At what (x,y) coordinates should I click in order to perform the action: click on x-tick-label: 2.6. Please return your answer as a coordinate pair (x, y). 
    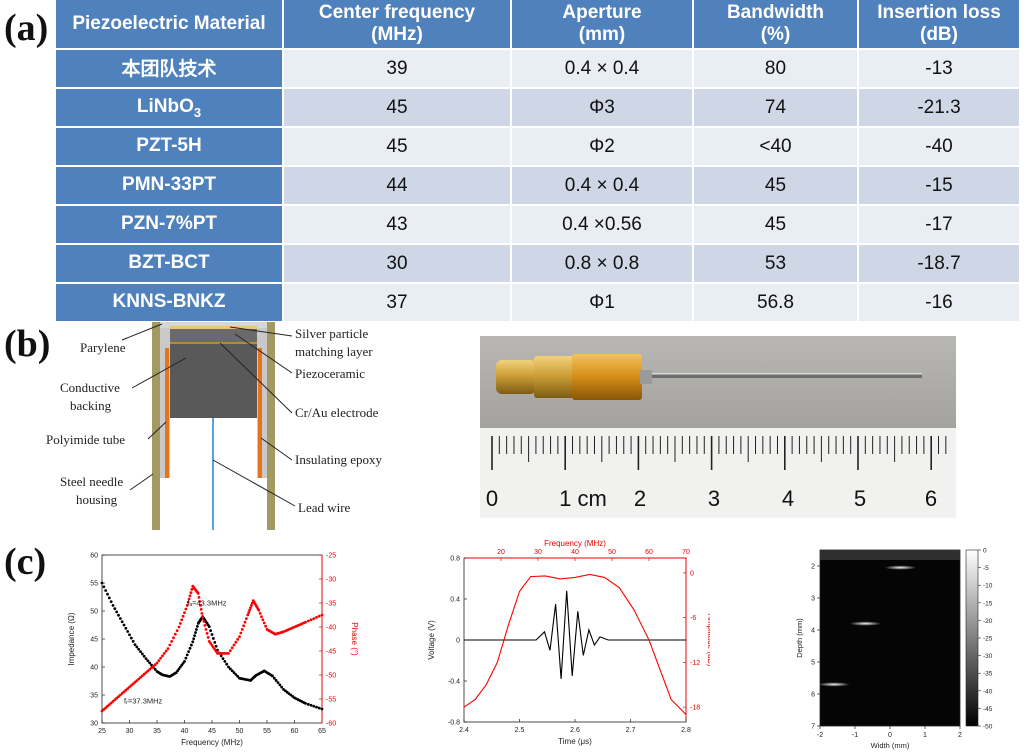
    Looking at the image, I should click on (575, 730).